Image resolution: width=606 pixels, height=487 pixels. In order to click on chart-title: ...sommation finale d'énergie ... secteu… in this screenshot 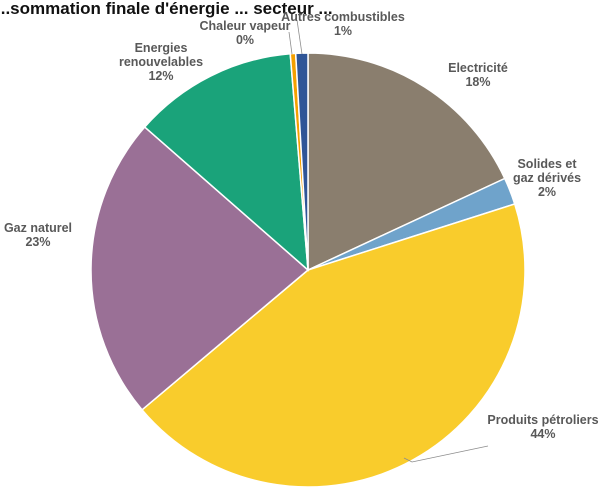, I will do `click(166, 9)`.